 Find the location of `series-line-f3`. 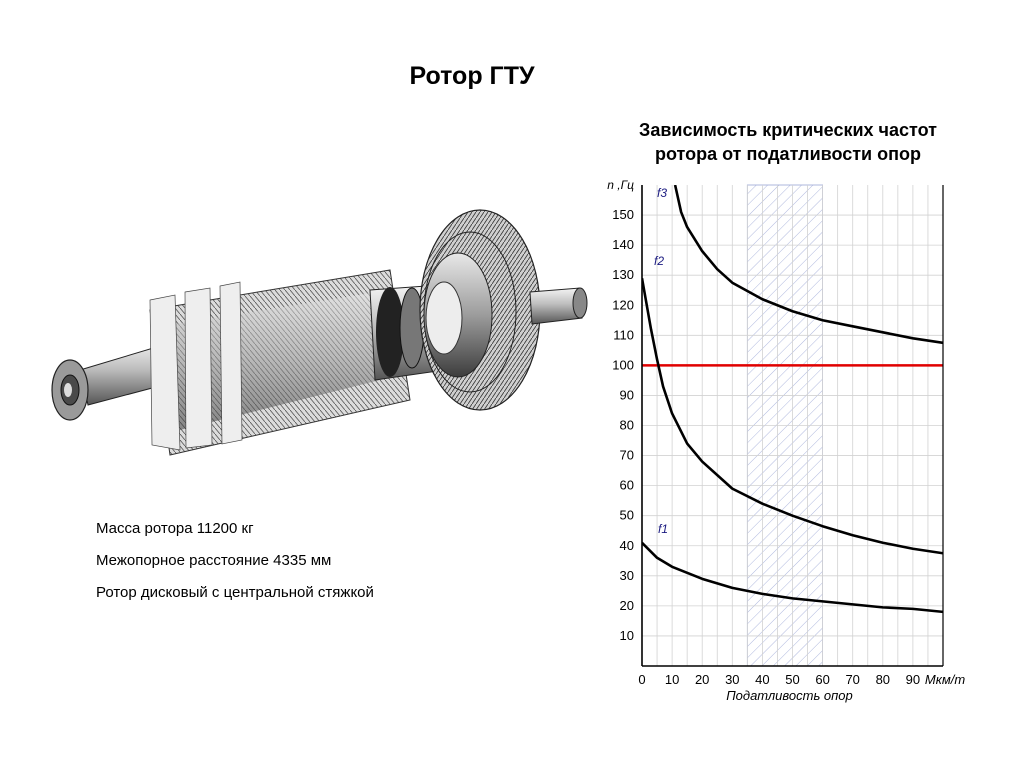

series-line-f3 is located at coordinates (808, 265).